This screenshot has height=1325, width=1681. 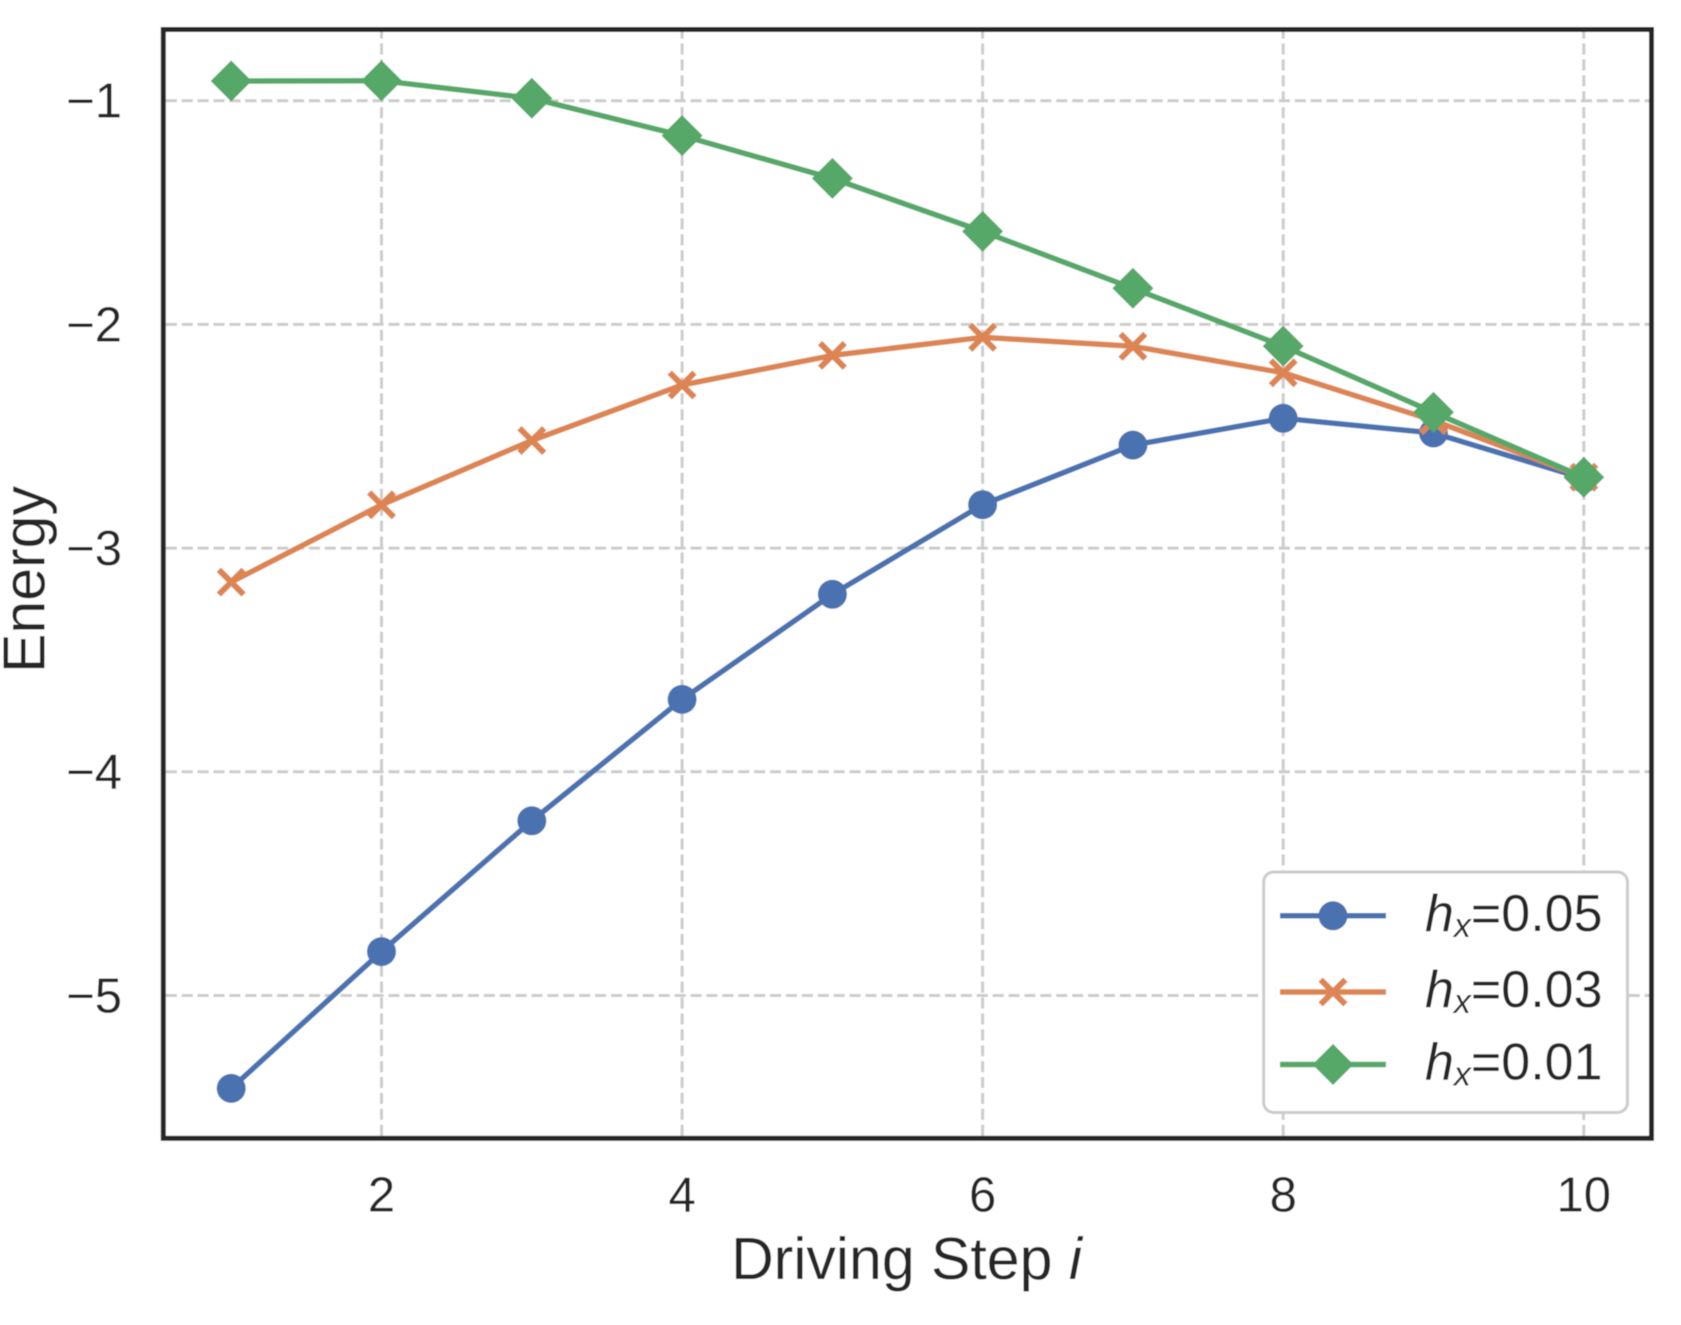 I want to click on svg-text: hx=0.01, so click(x=1514, y=1064).